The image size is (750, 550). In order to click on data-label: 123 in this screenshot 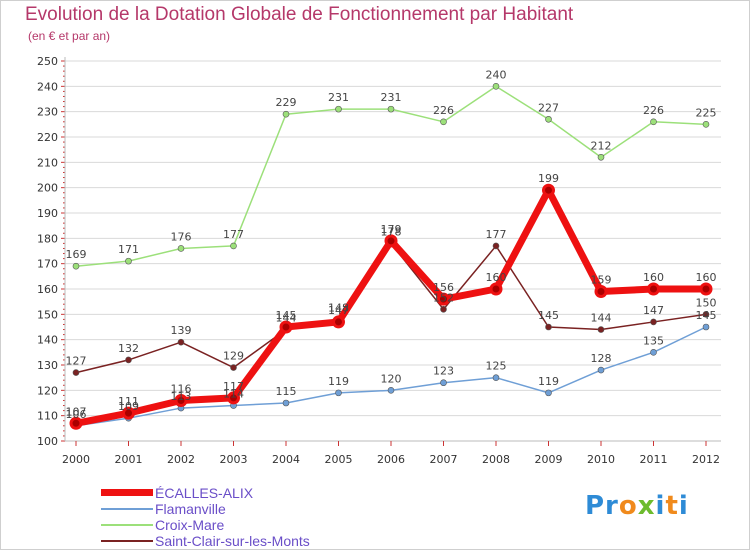, I will do `click(443, 371)`.